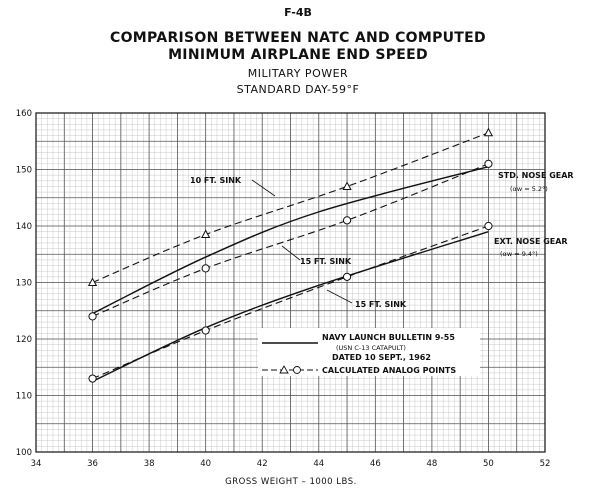 Image resolution: width=596 pixels, height=500 pixels. Describe the element at coordinates (389, 370) in the screenshot. I see `legend-line4: CALCULATED ANALOG POINTS` at that location.